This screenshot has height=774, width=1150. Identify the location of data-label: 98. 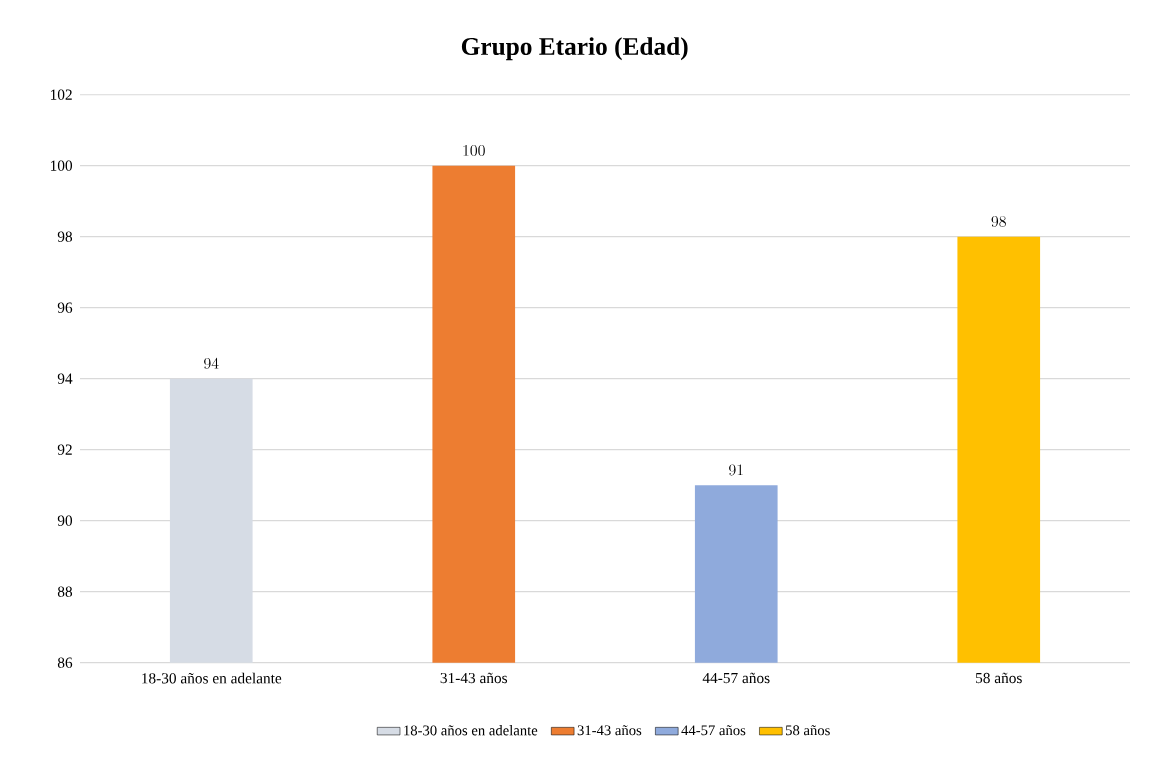
(998, 221).